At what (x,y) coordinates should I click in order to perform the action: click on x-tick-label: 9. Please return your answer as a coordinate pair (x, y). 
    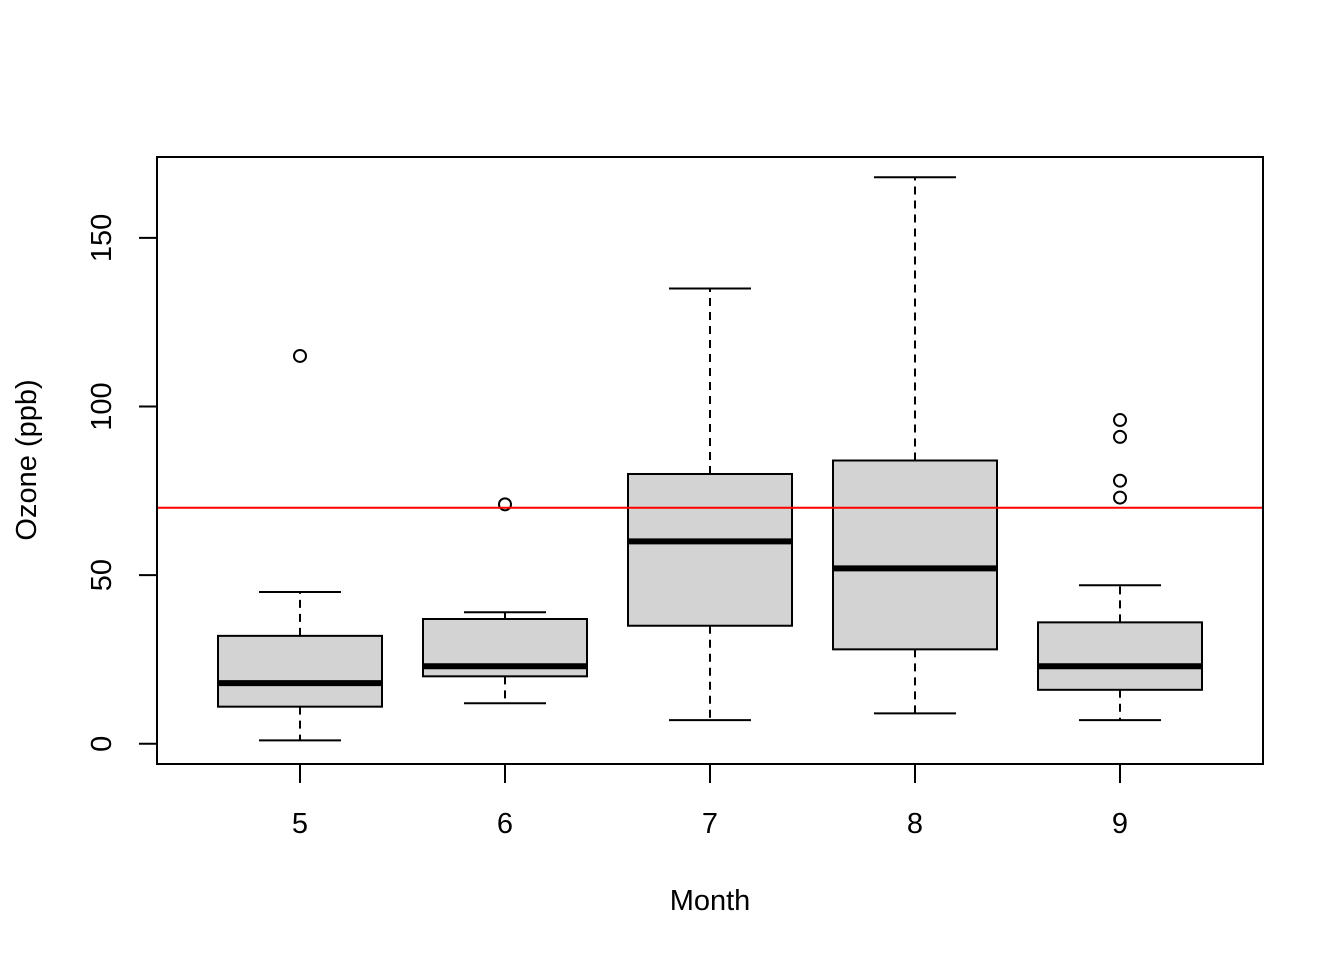
    Looking at the image, I should click on (1120, 824).